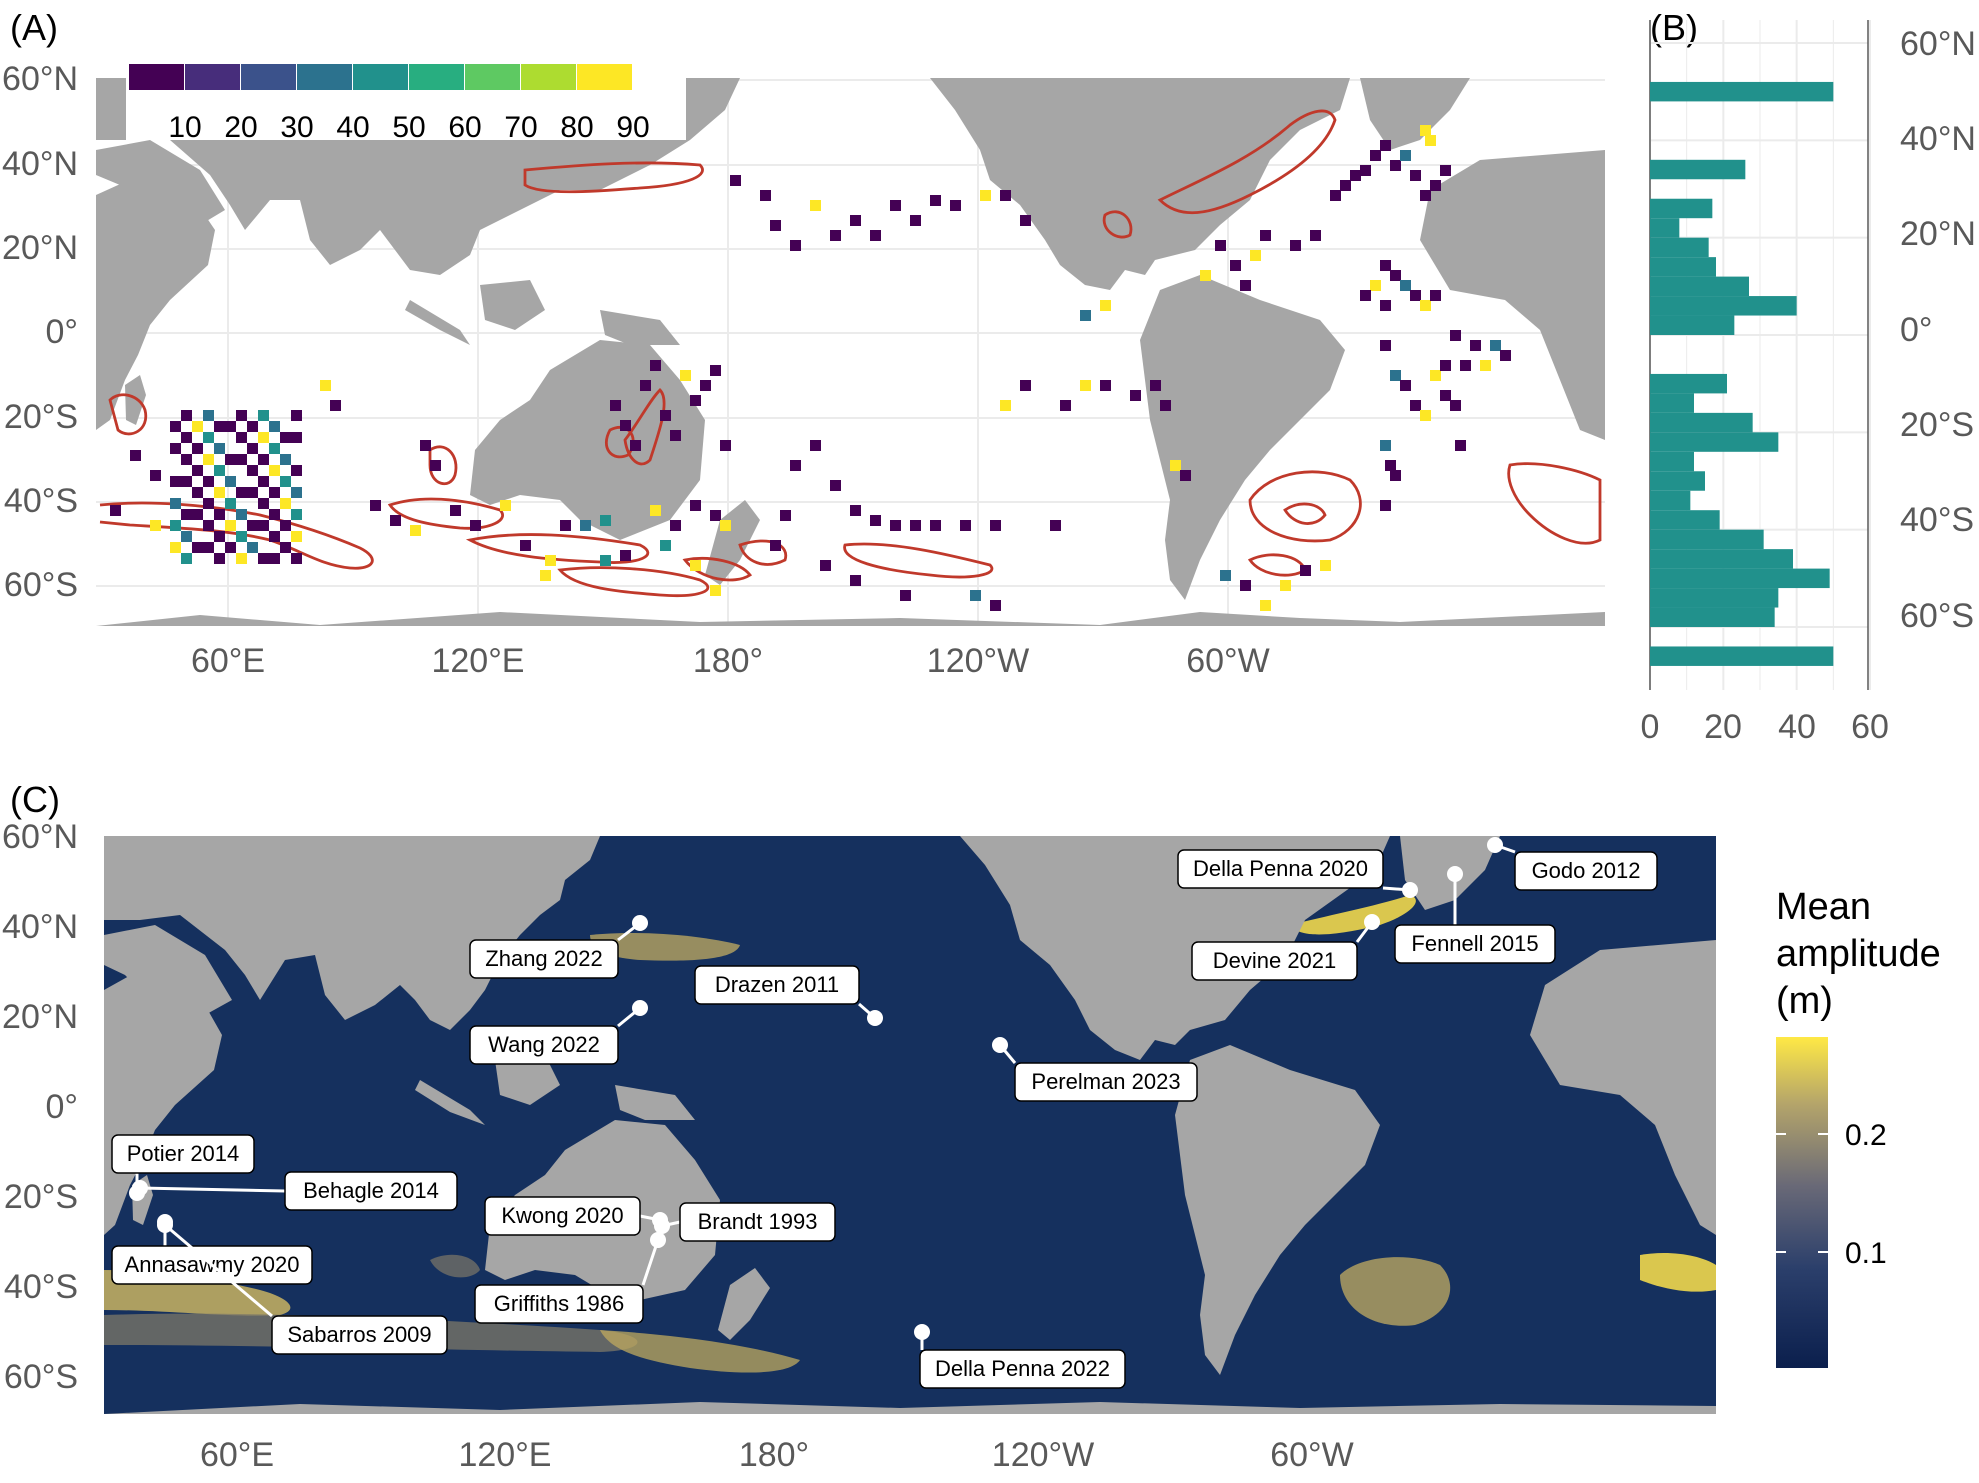 Image resolution: width=1979 pixels, height=1483 pixels. I want to click on a-lon-label-180: 180°, so click(728, 661).